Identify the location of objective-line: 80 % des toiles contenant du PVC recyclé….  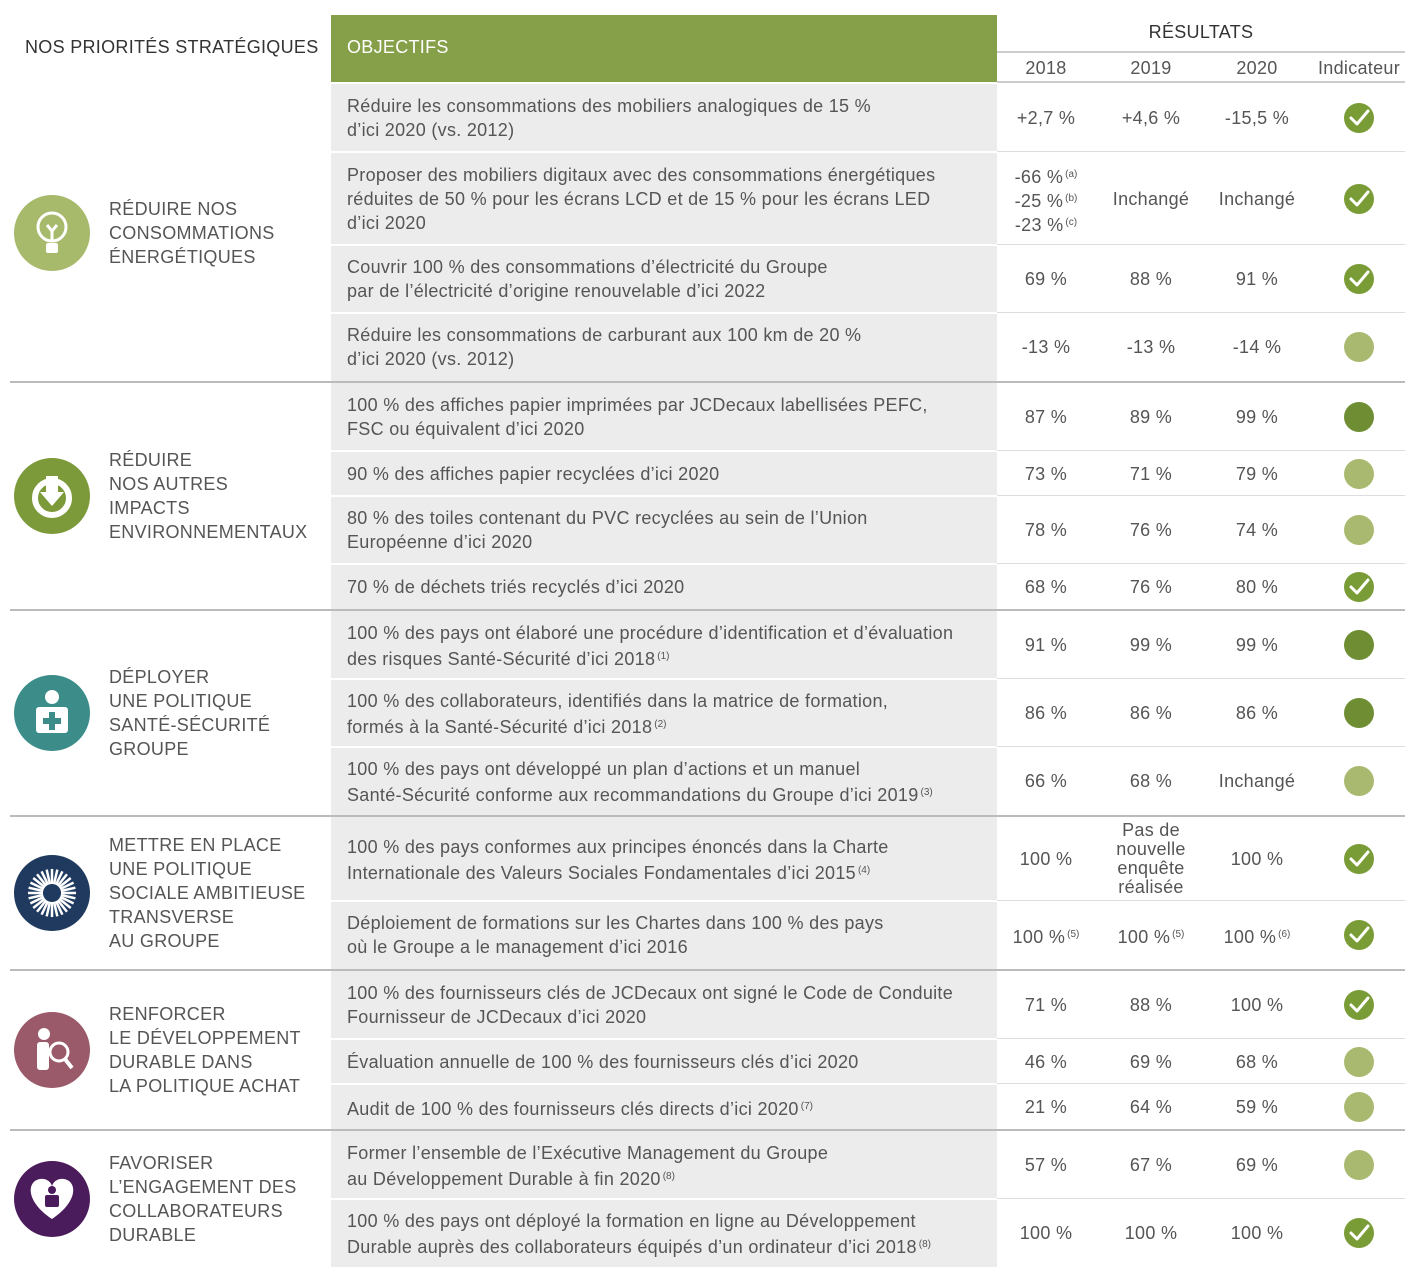
(607, 518).